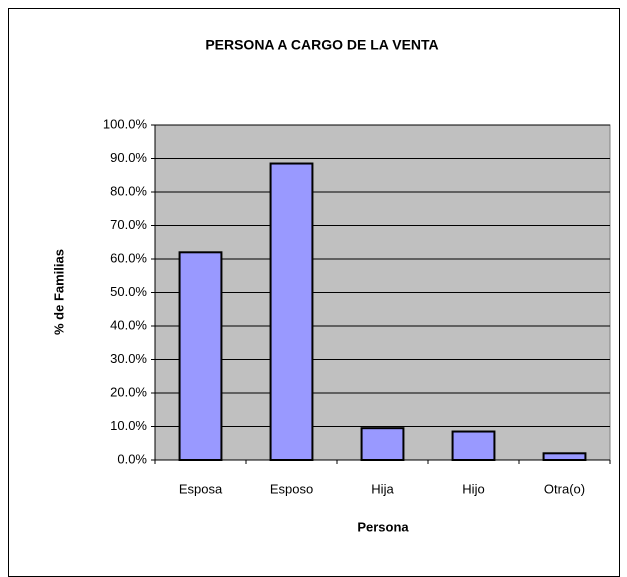  What do you see at coordinates (321, 45) in the screenshot?
I see `chart-title: PERSONA A CARGO DE LA VENTA` at bounding box center [321, 45].